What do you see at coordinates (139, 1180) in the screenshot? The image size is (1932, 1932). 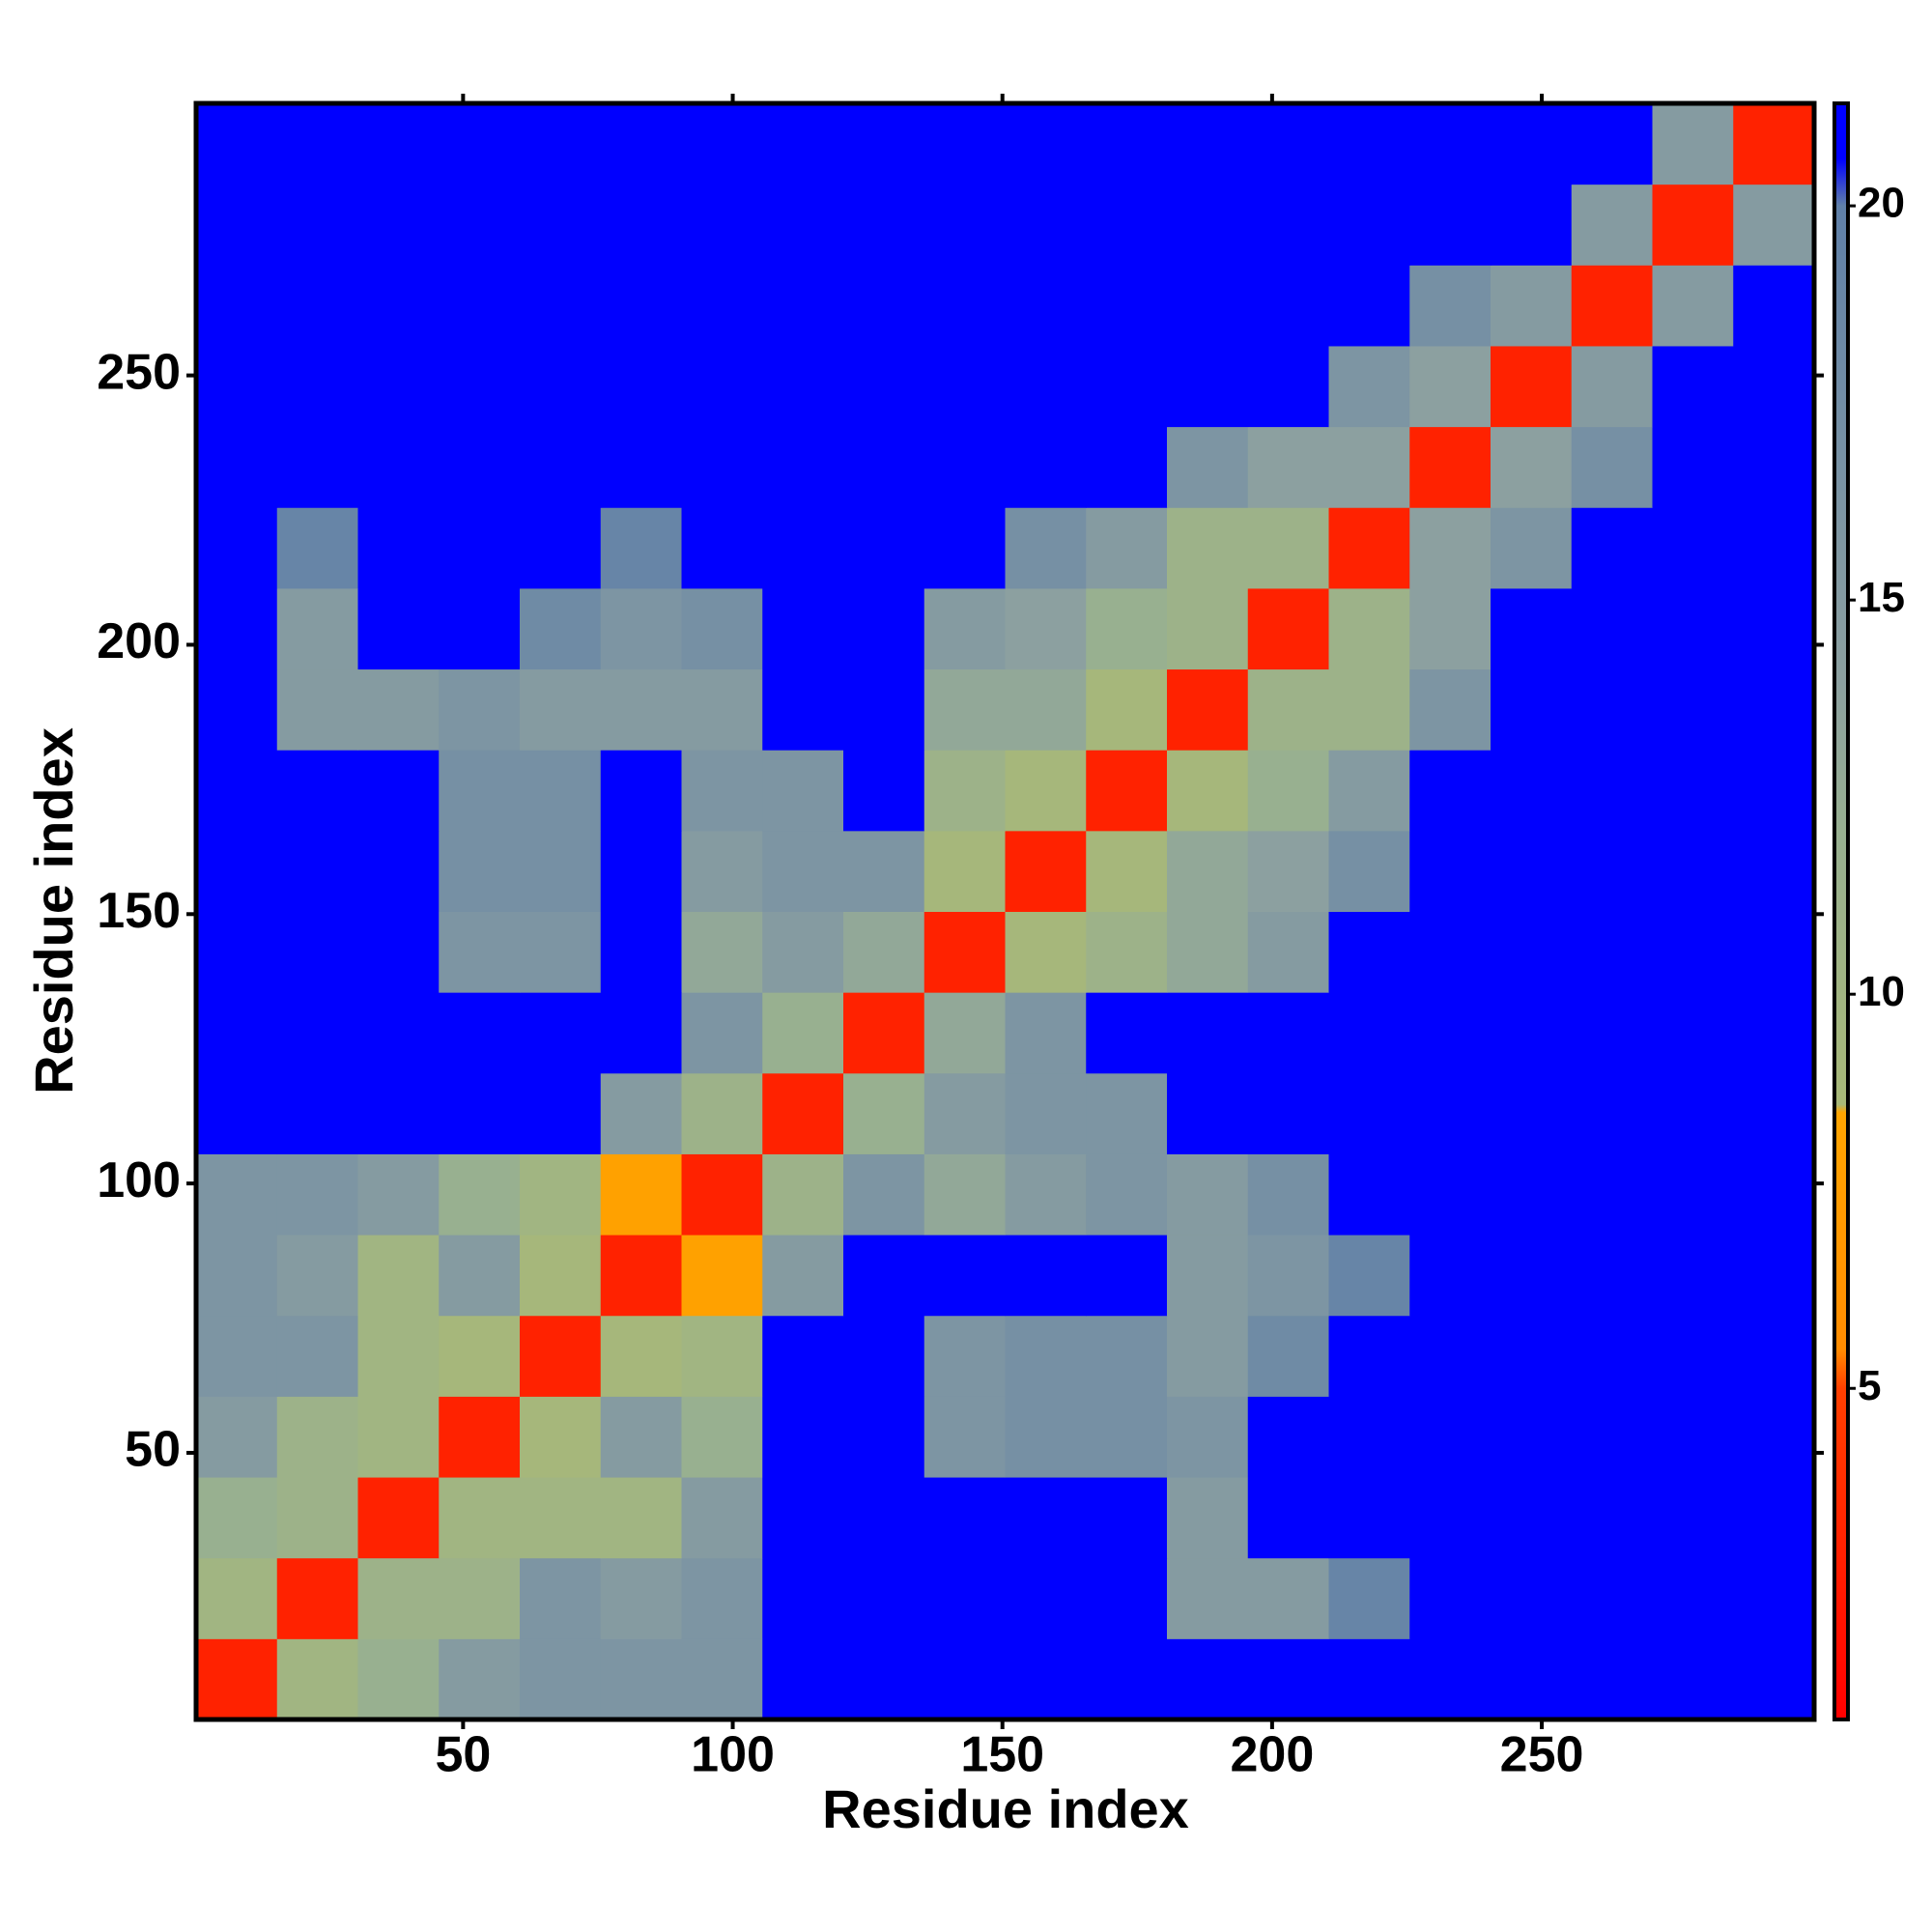 I see `y-tick-label: 100` at bounding box center [139, 1180].